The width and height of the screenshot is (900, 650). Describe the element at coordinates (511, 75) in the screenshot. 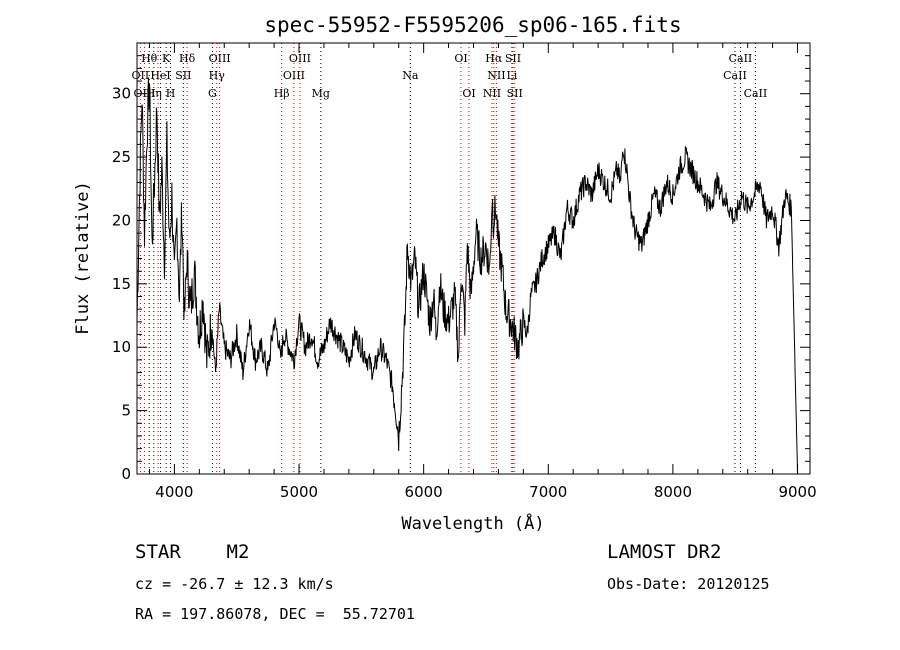

I see `spectral-line-label: Li` at that location.